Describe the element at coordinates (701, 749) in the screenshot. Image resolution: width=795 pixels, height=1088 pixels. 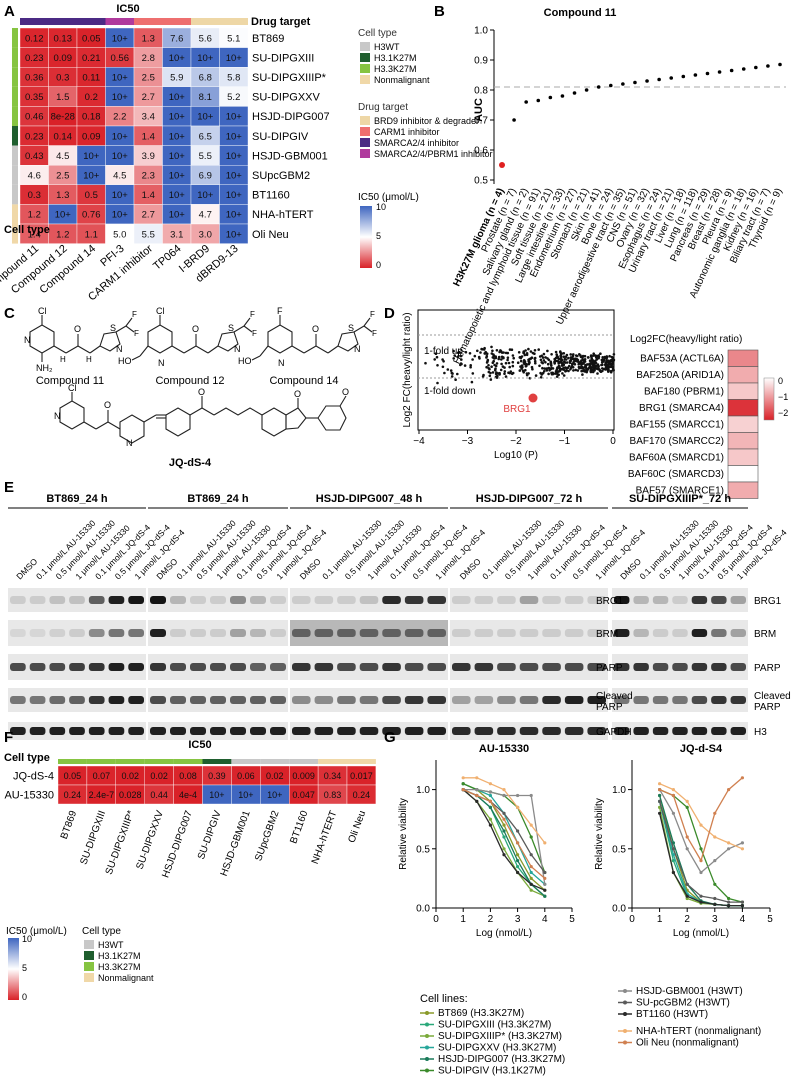
I see `g-chart-title: JQ-d-S4` at that location.